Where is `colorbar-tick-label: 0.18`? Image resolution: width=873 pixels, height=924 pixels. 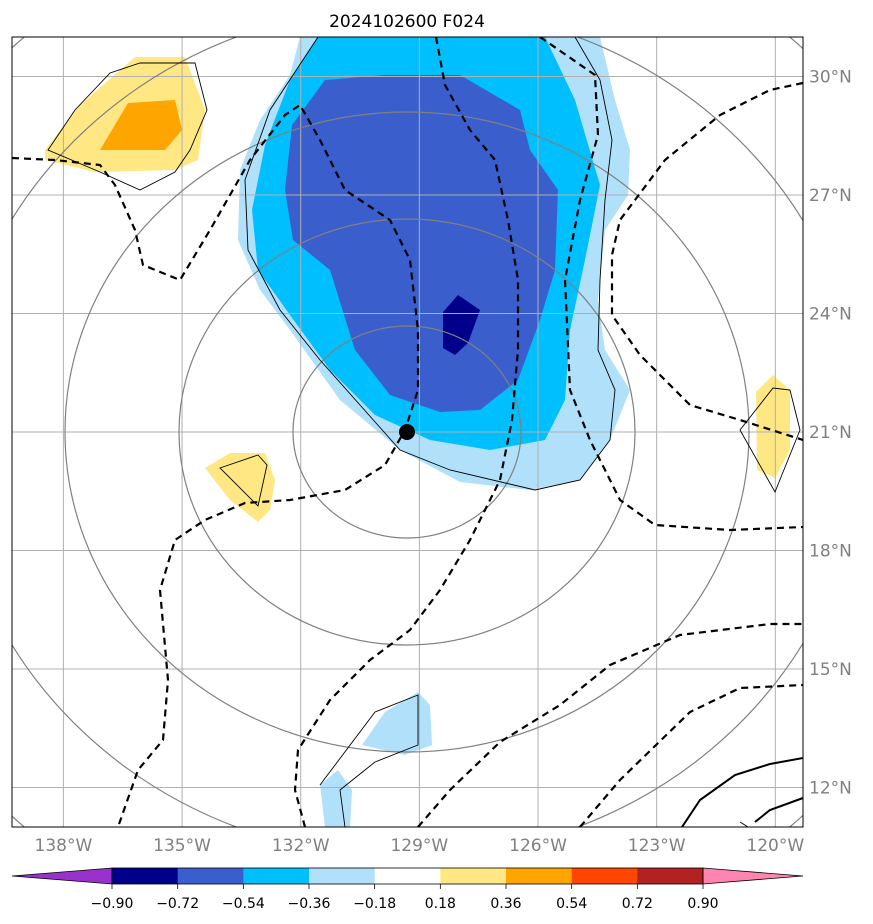
colorbar-tick-label: 0.18 is located at coordinates (440, 904).